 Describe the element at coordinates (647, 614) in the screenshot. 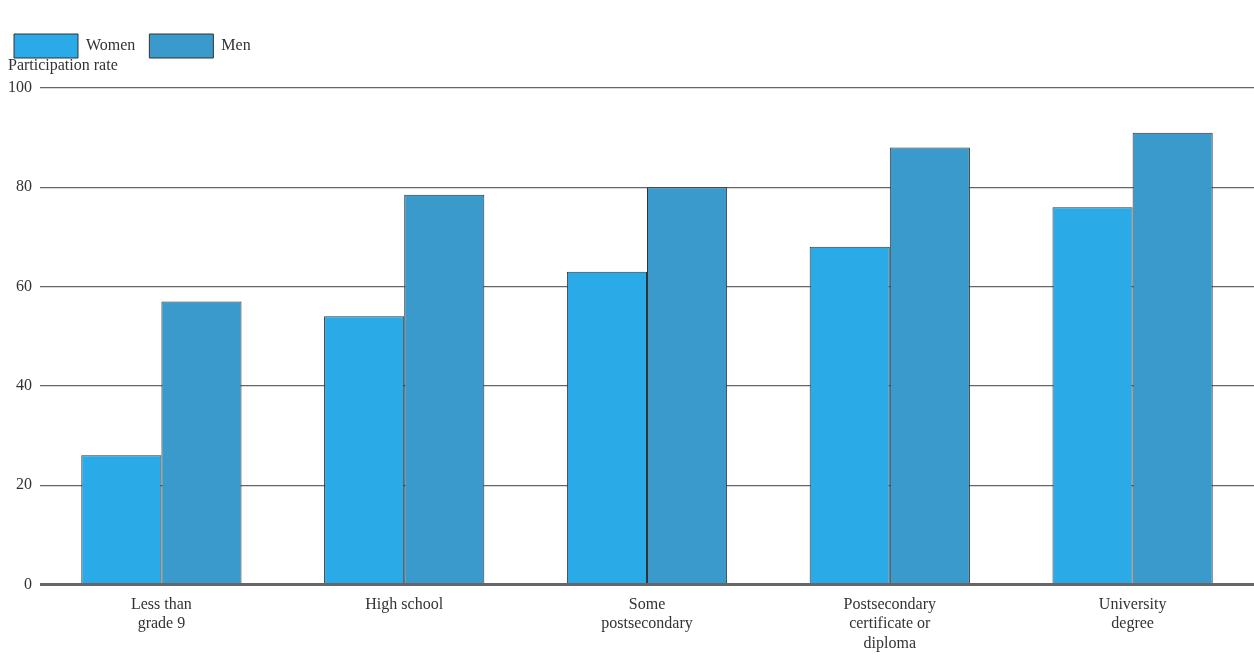

I see `x-tick-label: Some postsecondary` at that location.